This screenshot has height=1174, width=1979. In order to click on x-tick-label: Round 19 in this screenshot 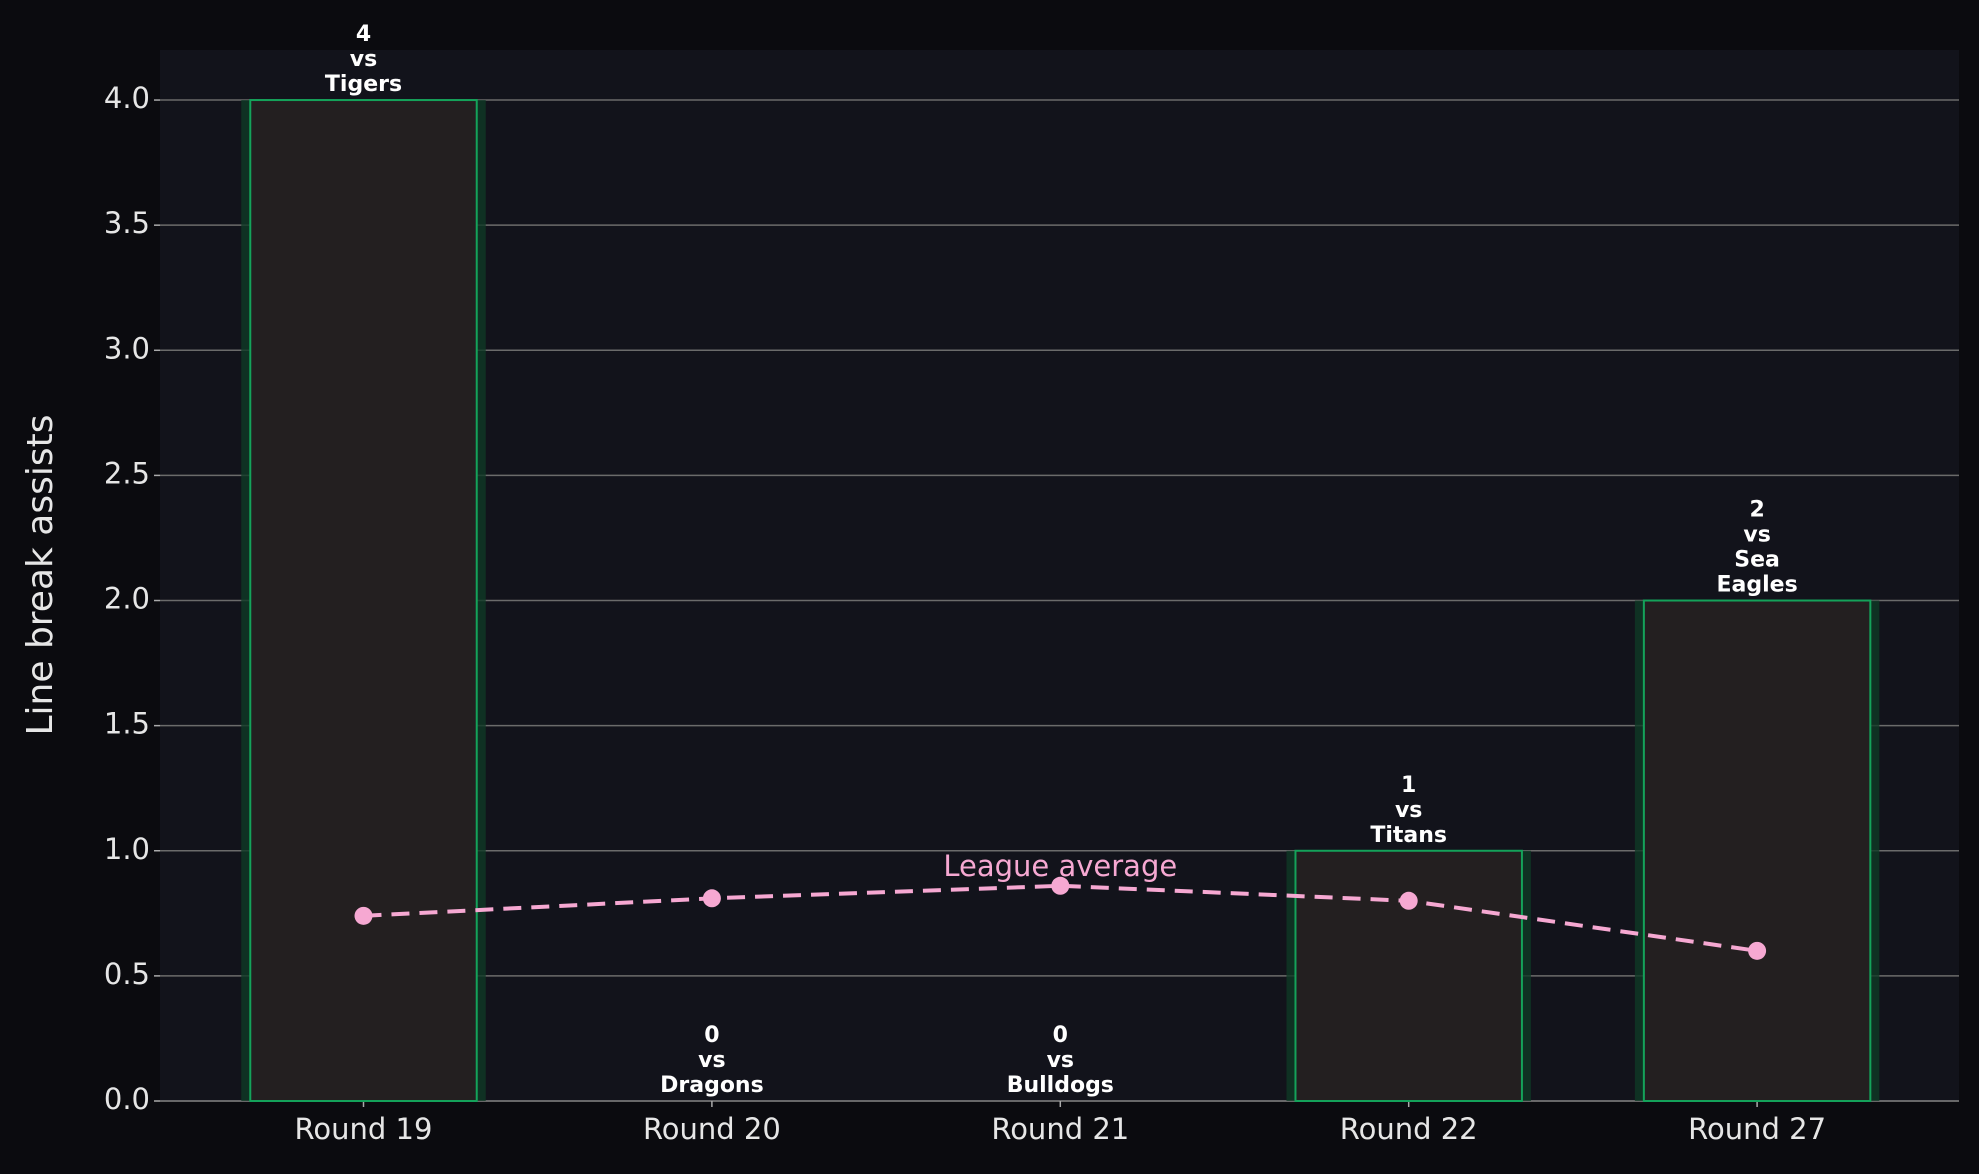, I will do `click(364, 1129)`.